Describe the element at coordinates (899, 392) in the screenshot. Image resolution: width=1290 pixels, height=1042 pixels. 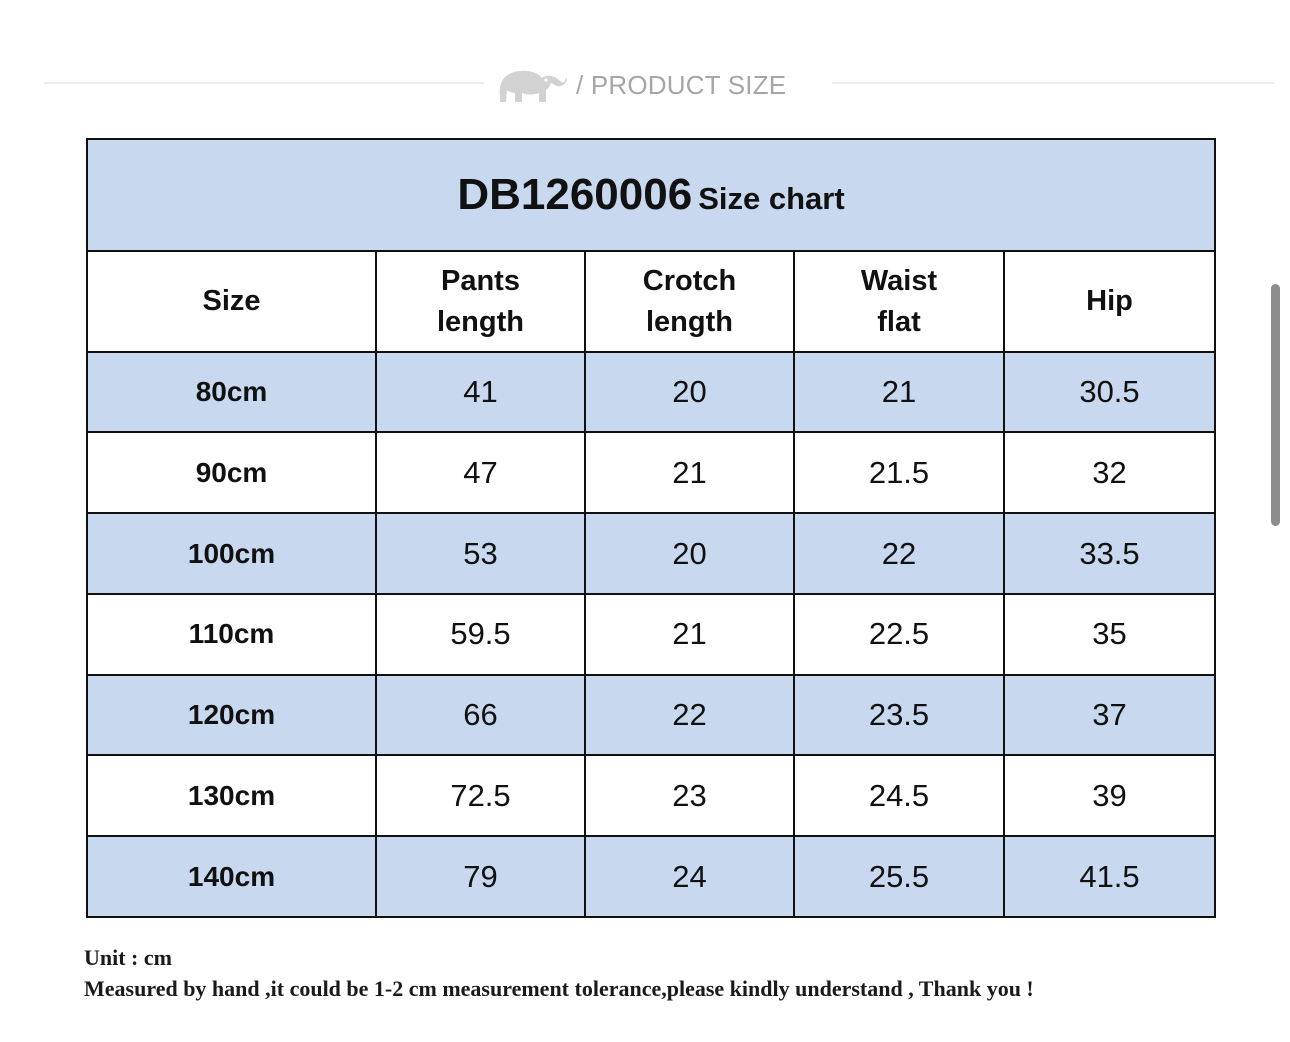
I see `waist-flat-cell: 21` at that location.